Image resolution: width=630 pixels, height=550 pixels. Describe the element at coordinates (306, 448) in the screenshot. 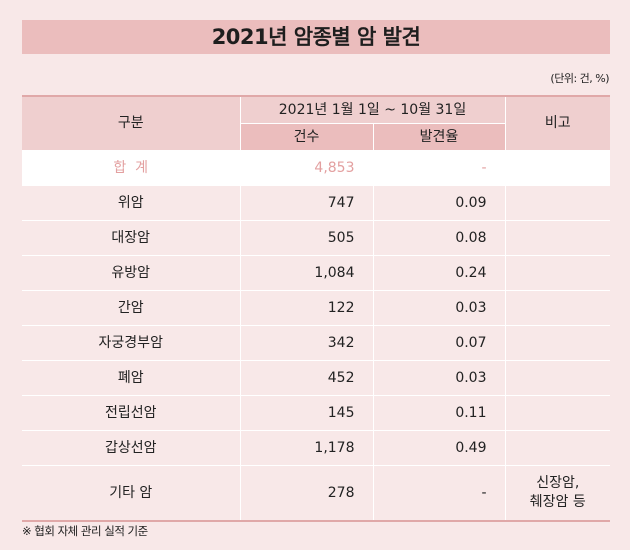

I see `row-count: 1,178` at that location.